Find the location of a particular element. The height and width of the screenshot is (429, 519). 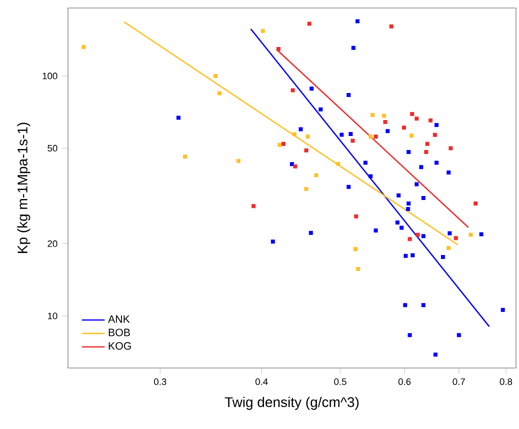

legend-label: KOG is located at coordinates (119, 346).